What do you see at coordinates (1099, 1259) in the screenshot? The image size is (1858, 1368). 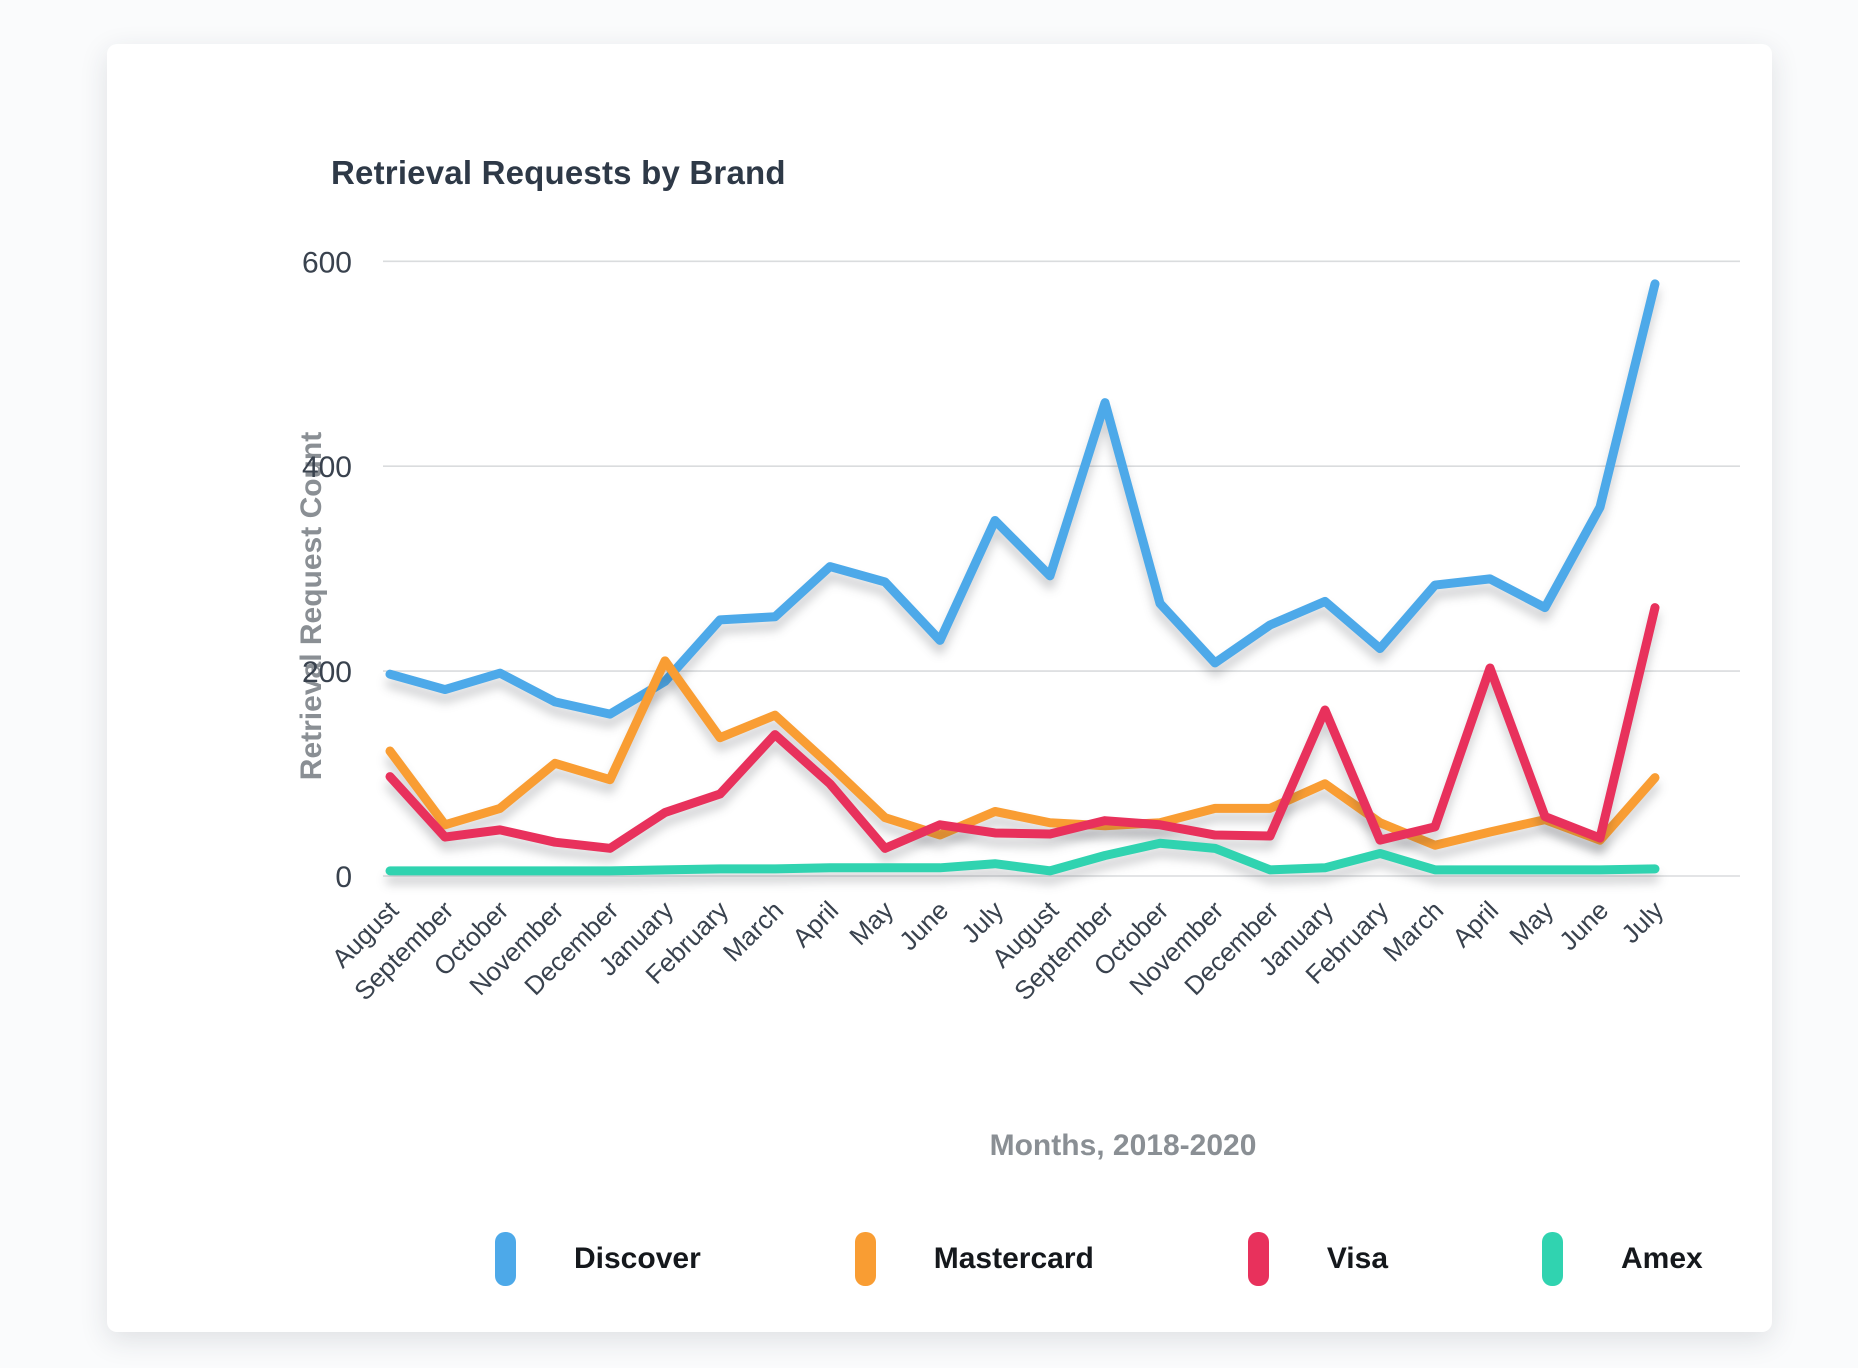 I see `legend: Discover Mastercard Visa Amex` at bounding box center [1099, 1259].